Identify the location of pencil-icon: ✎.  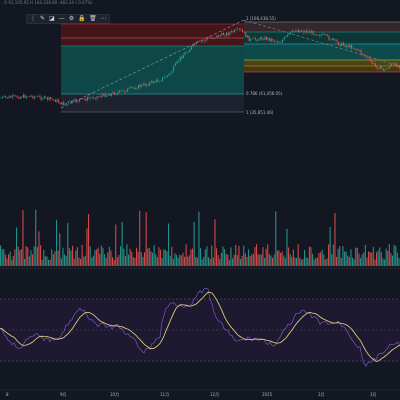
(43, 18).